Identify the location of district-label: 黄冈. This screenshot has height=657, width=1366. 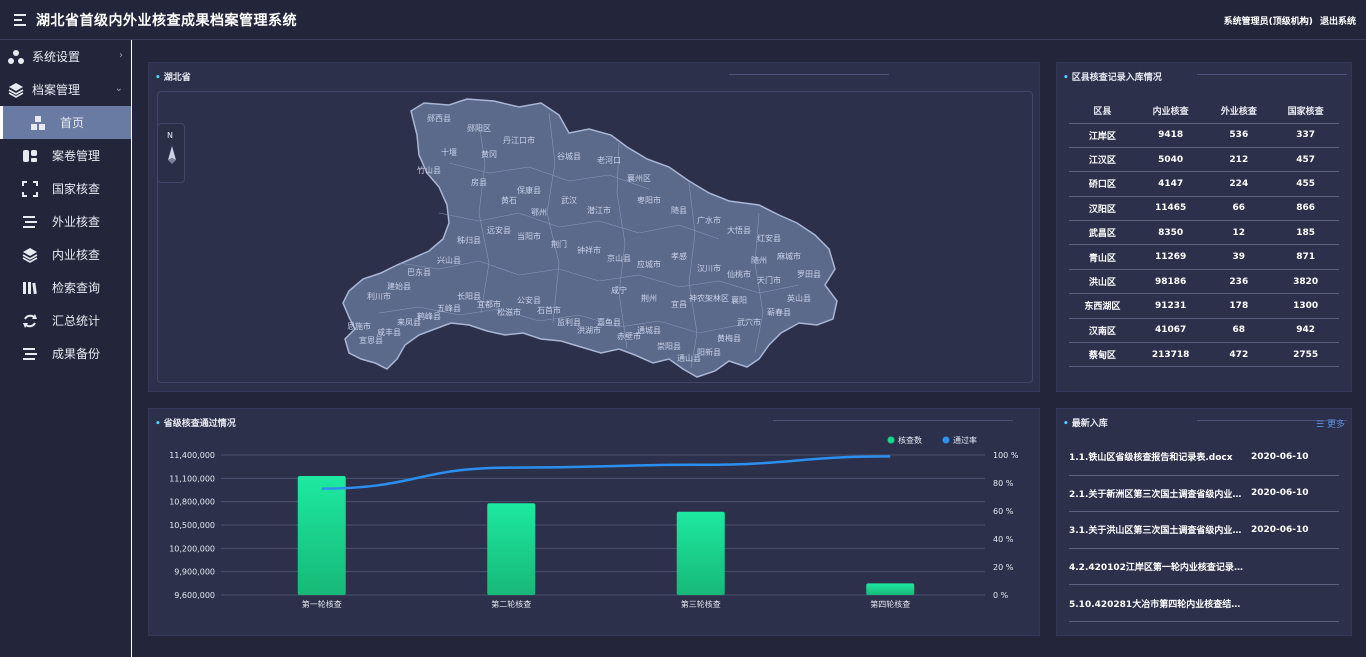
(489, 154).